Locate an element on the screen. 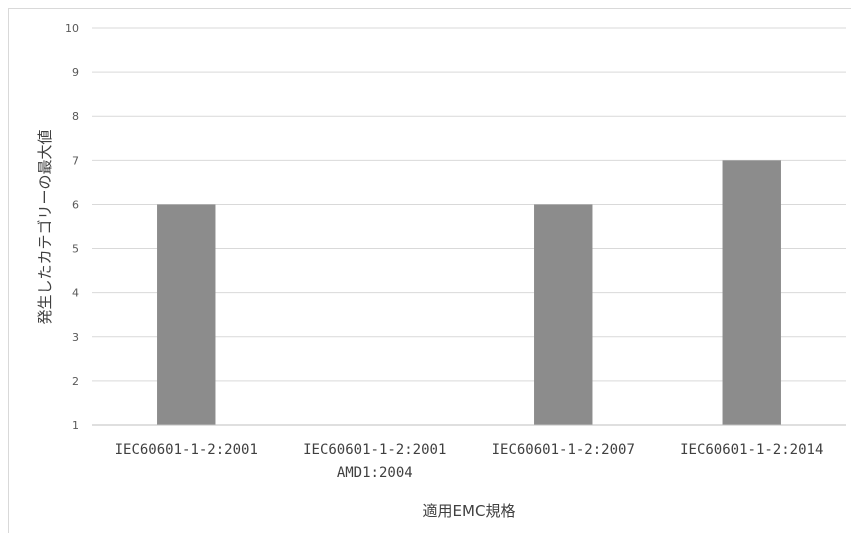 Image resolution: width=852 pixels, height=533 pixels. y-tick-label: 4 is located at coordinates (75, 293).